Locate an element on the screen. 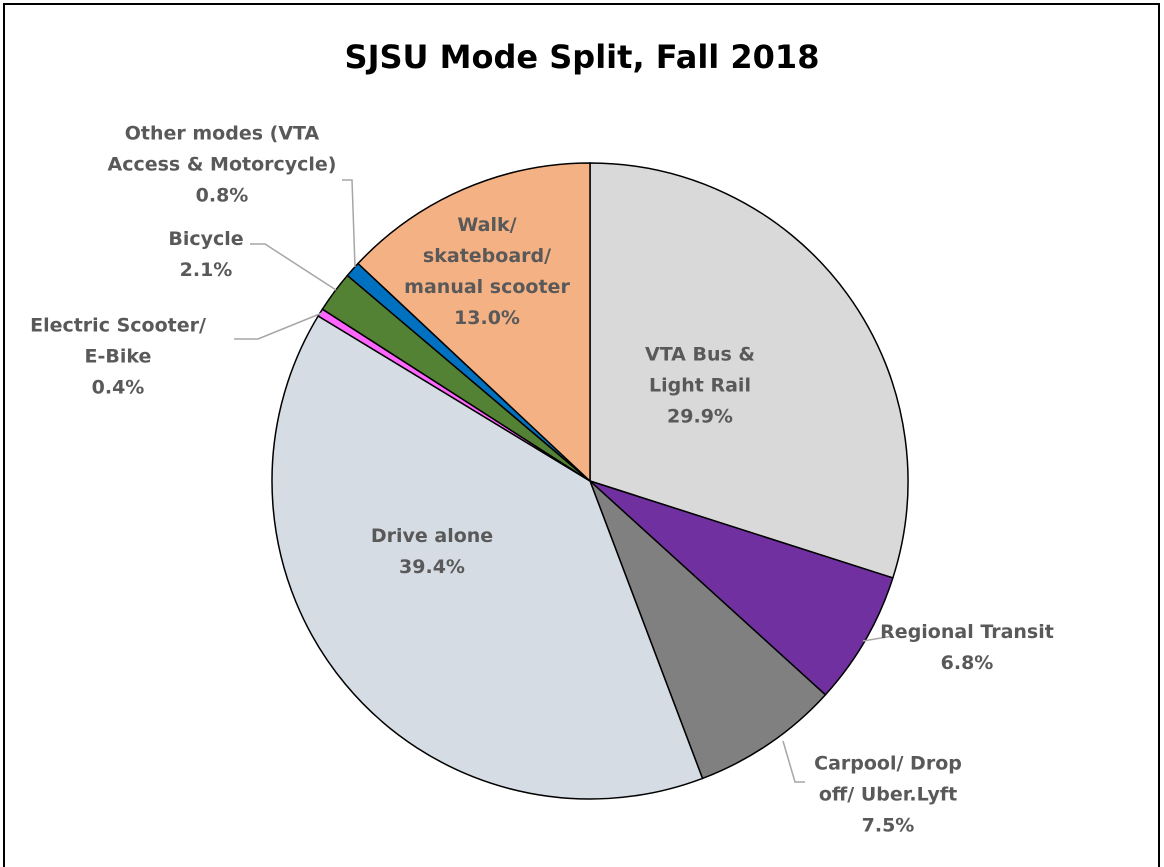 This screenshot has height=867, width=1164. slice-label: Electric Scooter/ E-Bike 0.4% is located at coordinates (118, 357).